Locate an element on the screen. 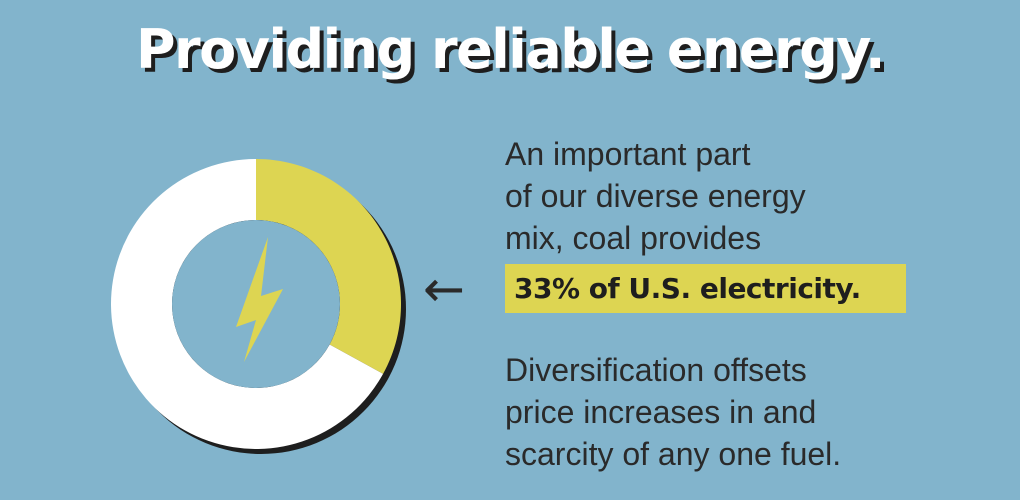 The height and width of the screenshot is (500, 1020). footnote-line: price increases in and is located at coordinates (661, 412).